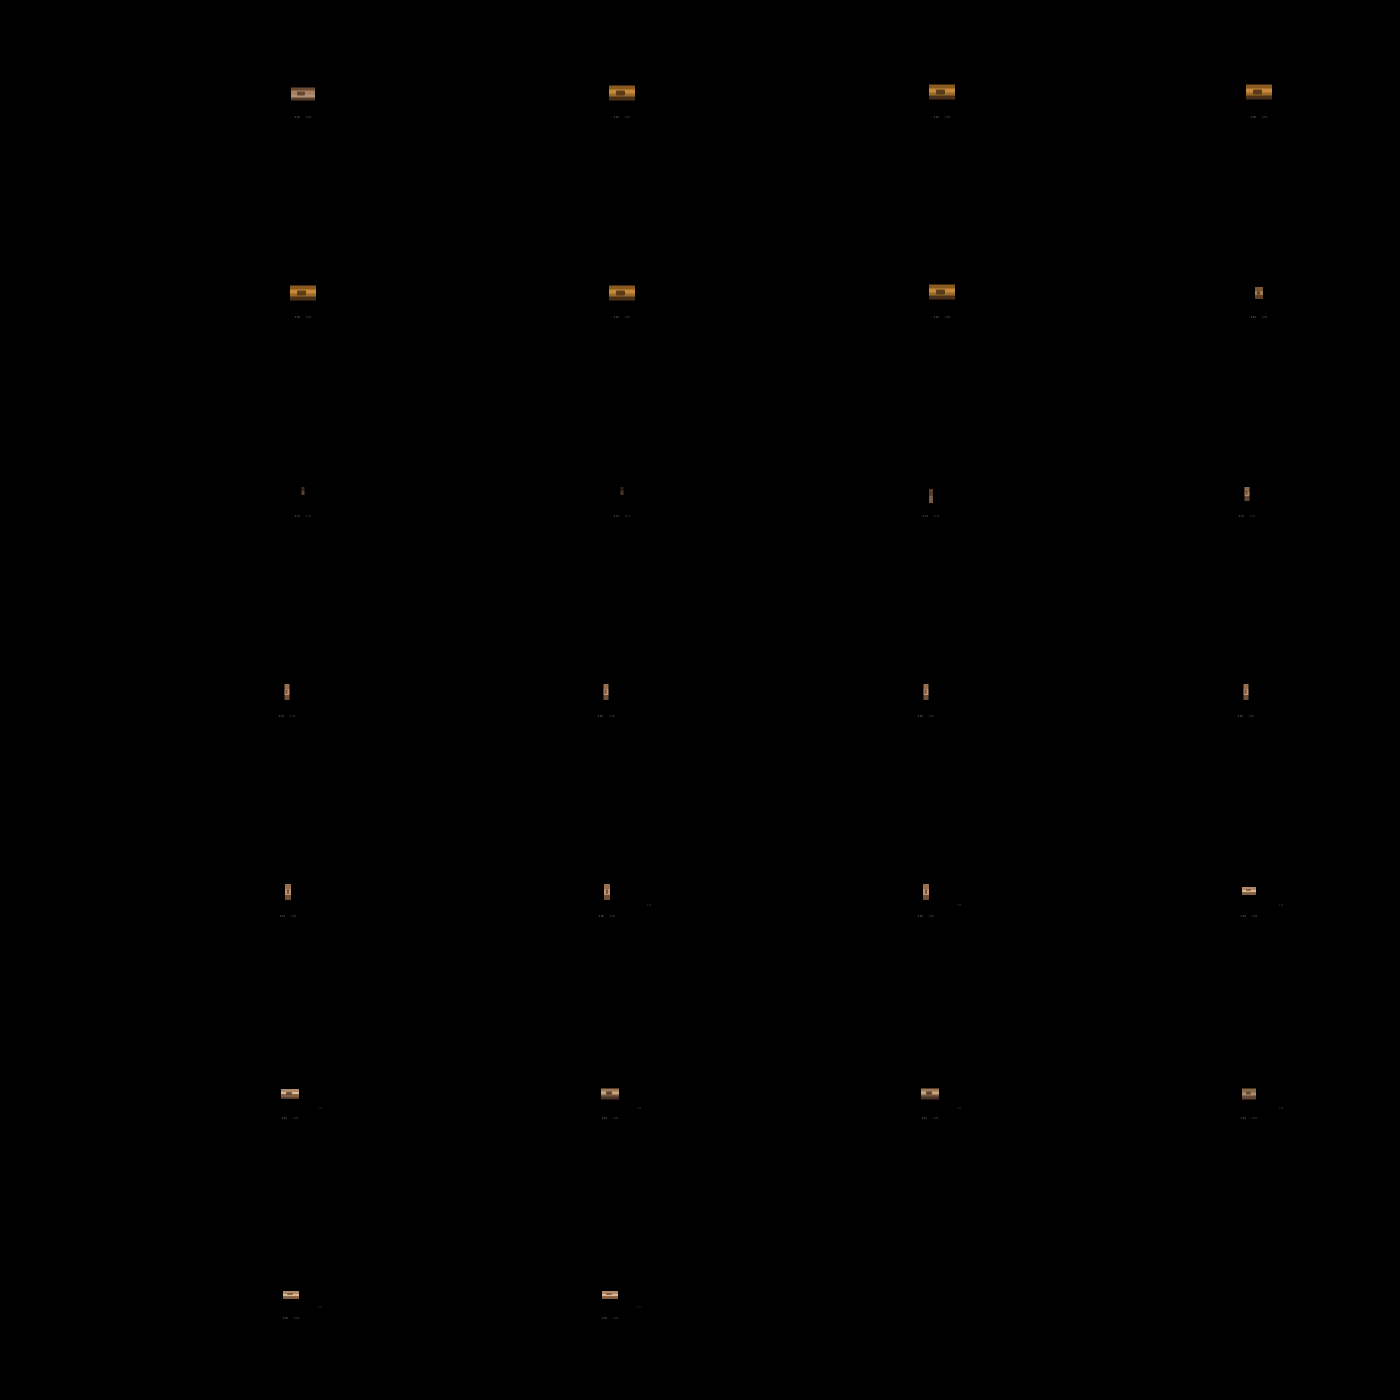 Image resolution: width=1400 pixels, height=1400 pixels. Describe the element at coordinates (622, 317) in the screenshot. I see `thumbnail-caption: 0.90 0.87` at that location.